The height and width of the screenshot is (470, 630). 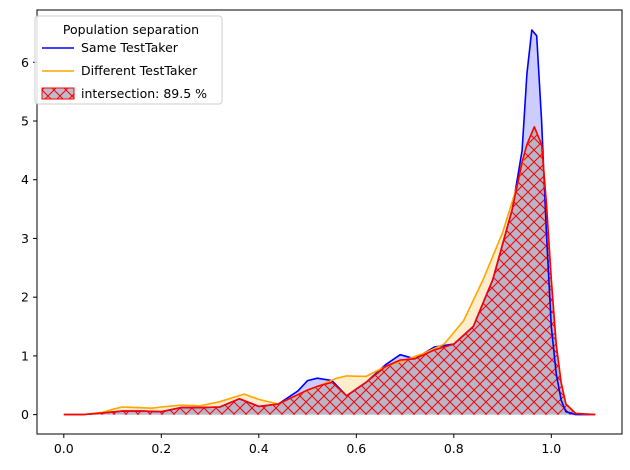 I want to click on x-tick-label: 0.0, so click(x=64, y=448).